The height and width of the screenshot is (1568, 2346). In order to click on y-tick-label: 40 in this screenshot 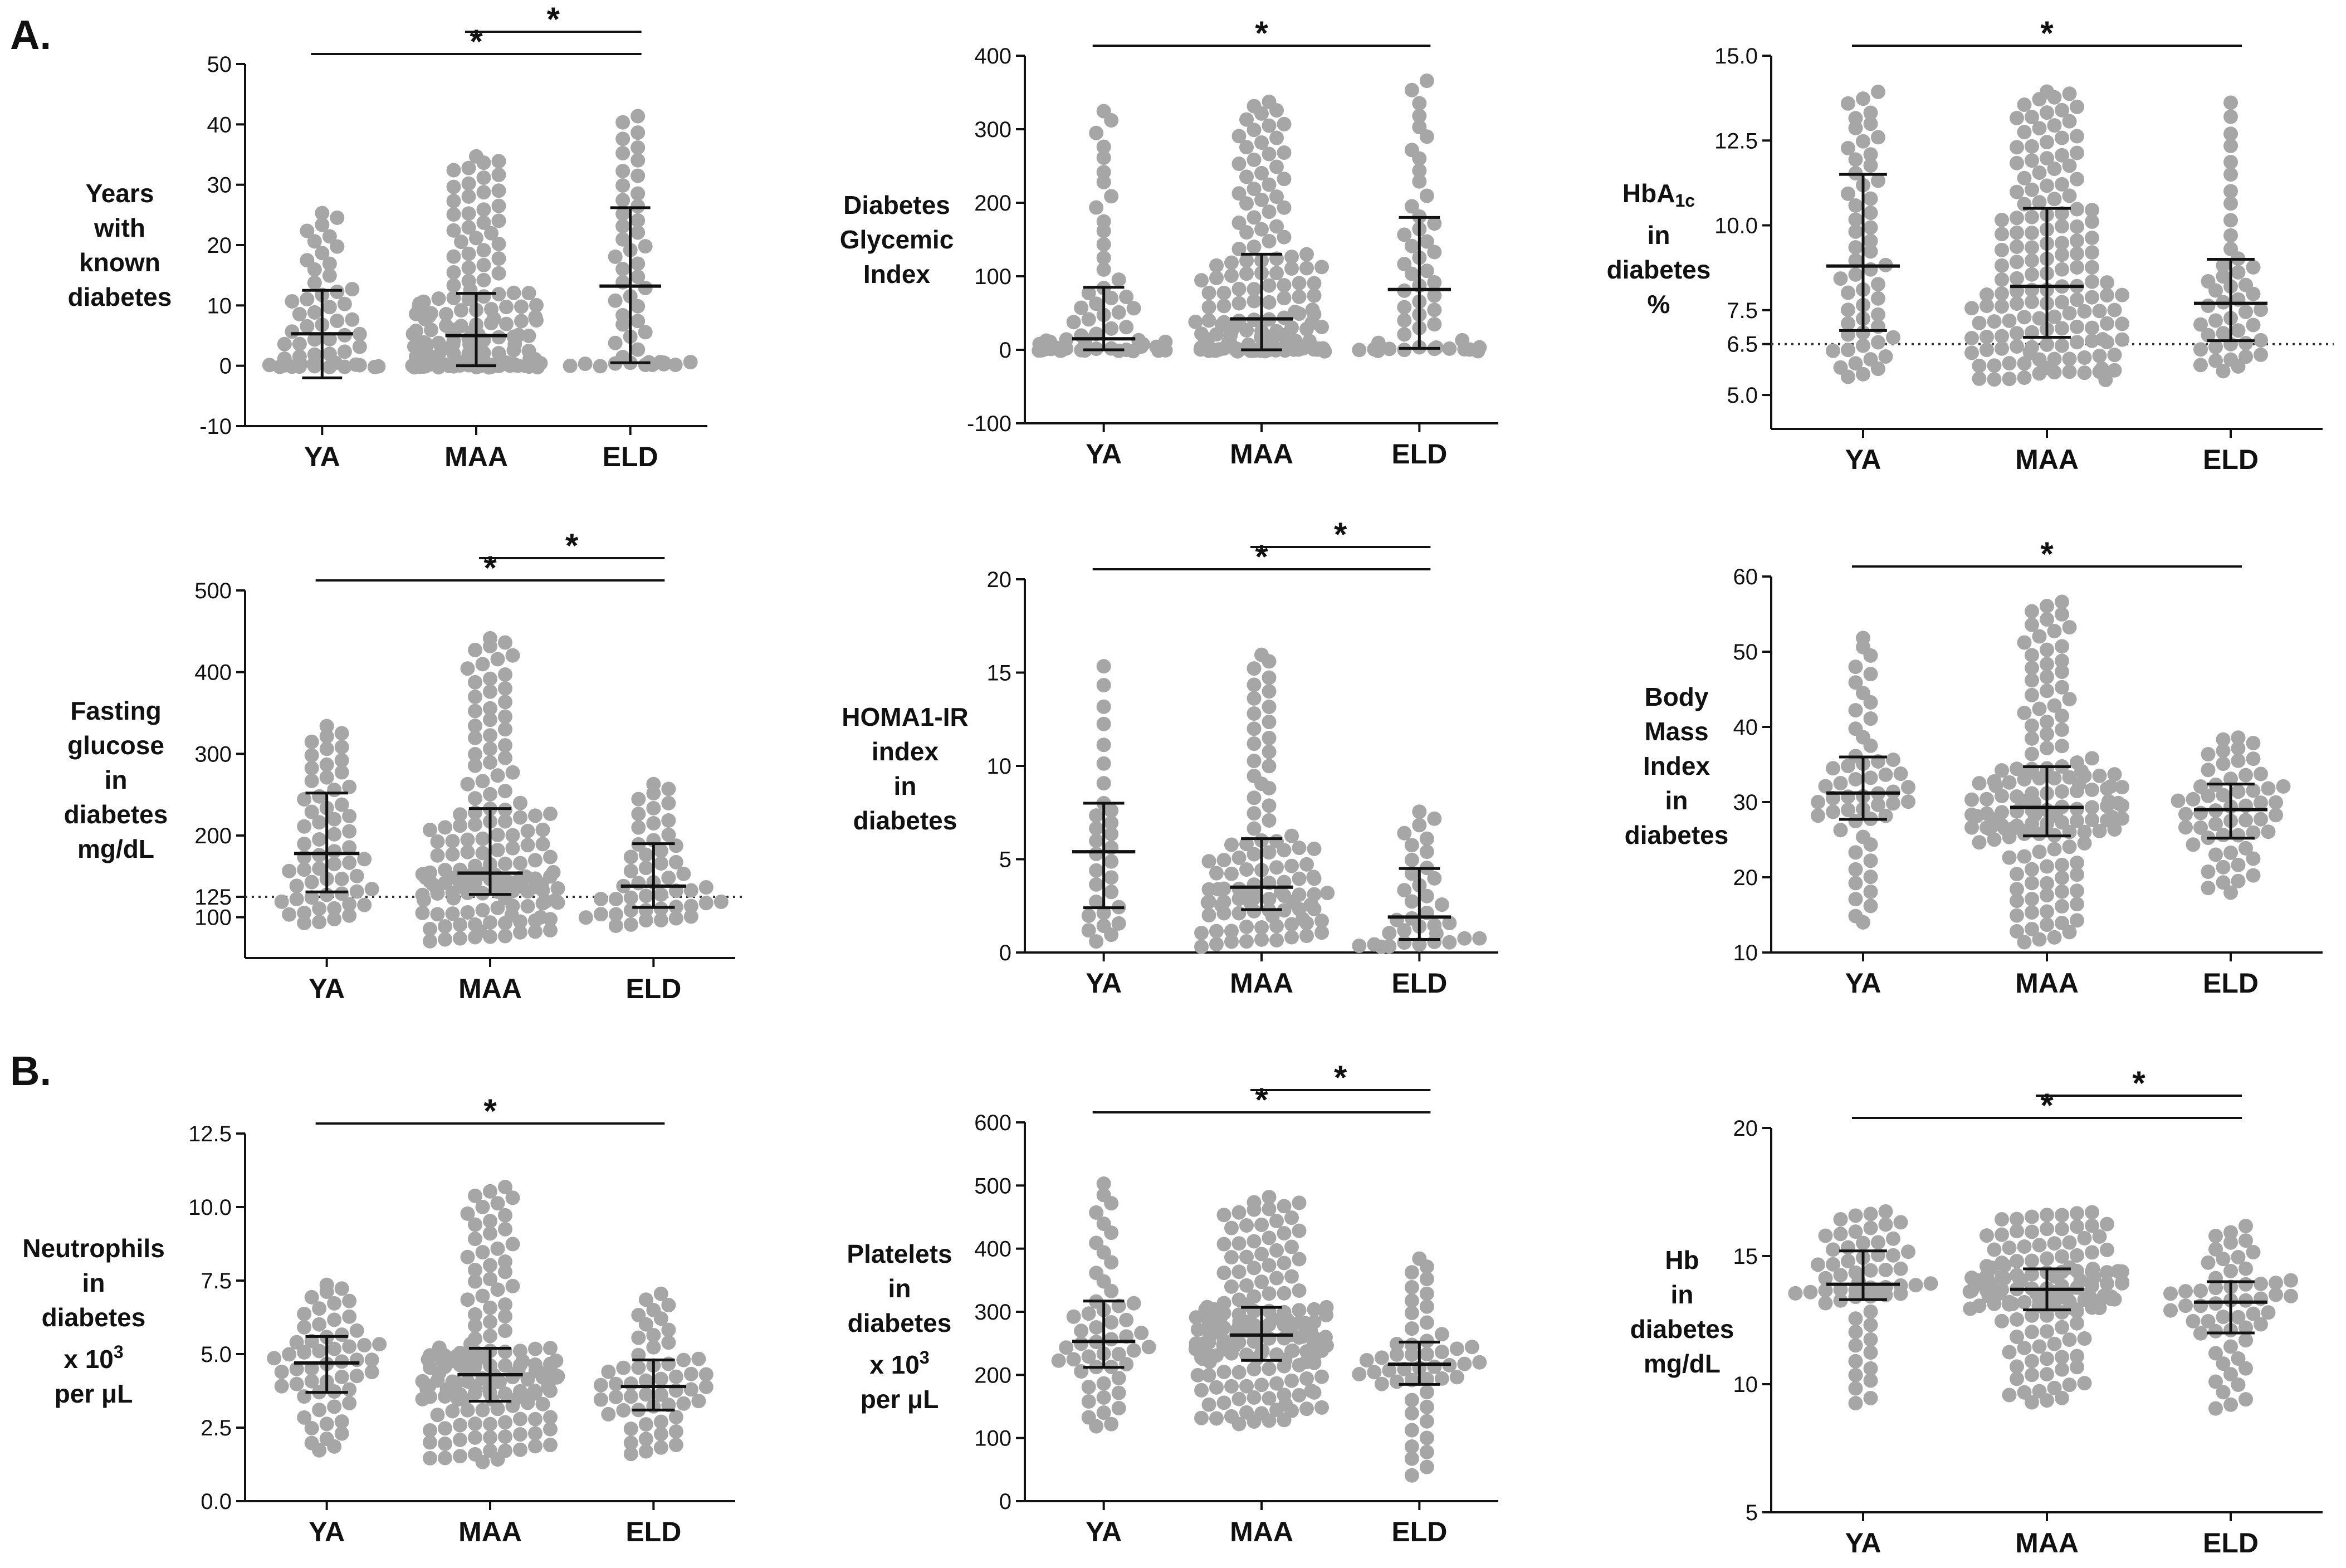, I will do `click(1745, 727)`.